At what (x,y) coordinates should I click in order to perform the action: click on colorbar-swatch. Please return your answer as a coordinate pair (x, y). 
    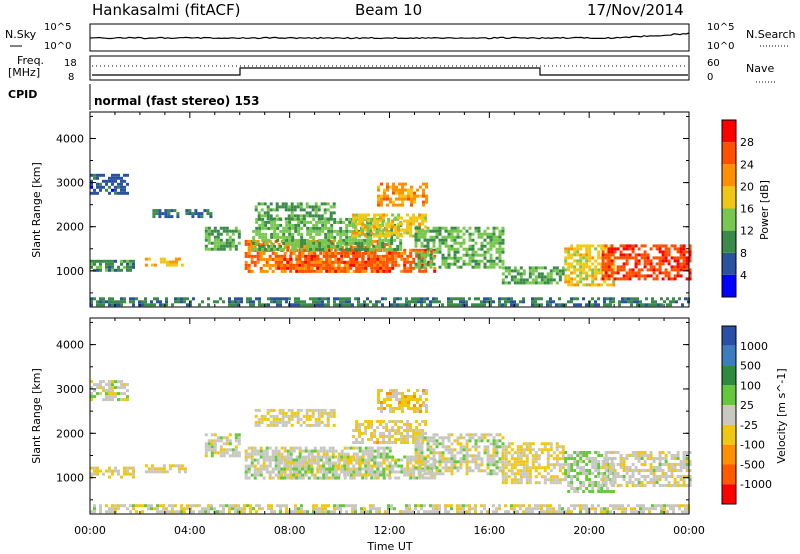
    Looking at the image, I should click on (729, 285).